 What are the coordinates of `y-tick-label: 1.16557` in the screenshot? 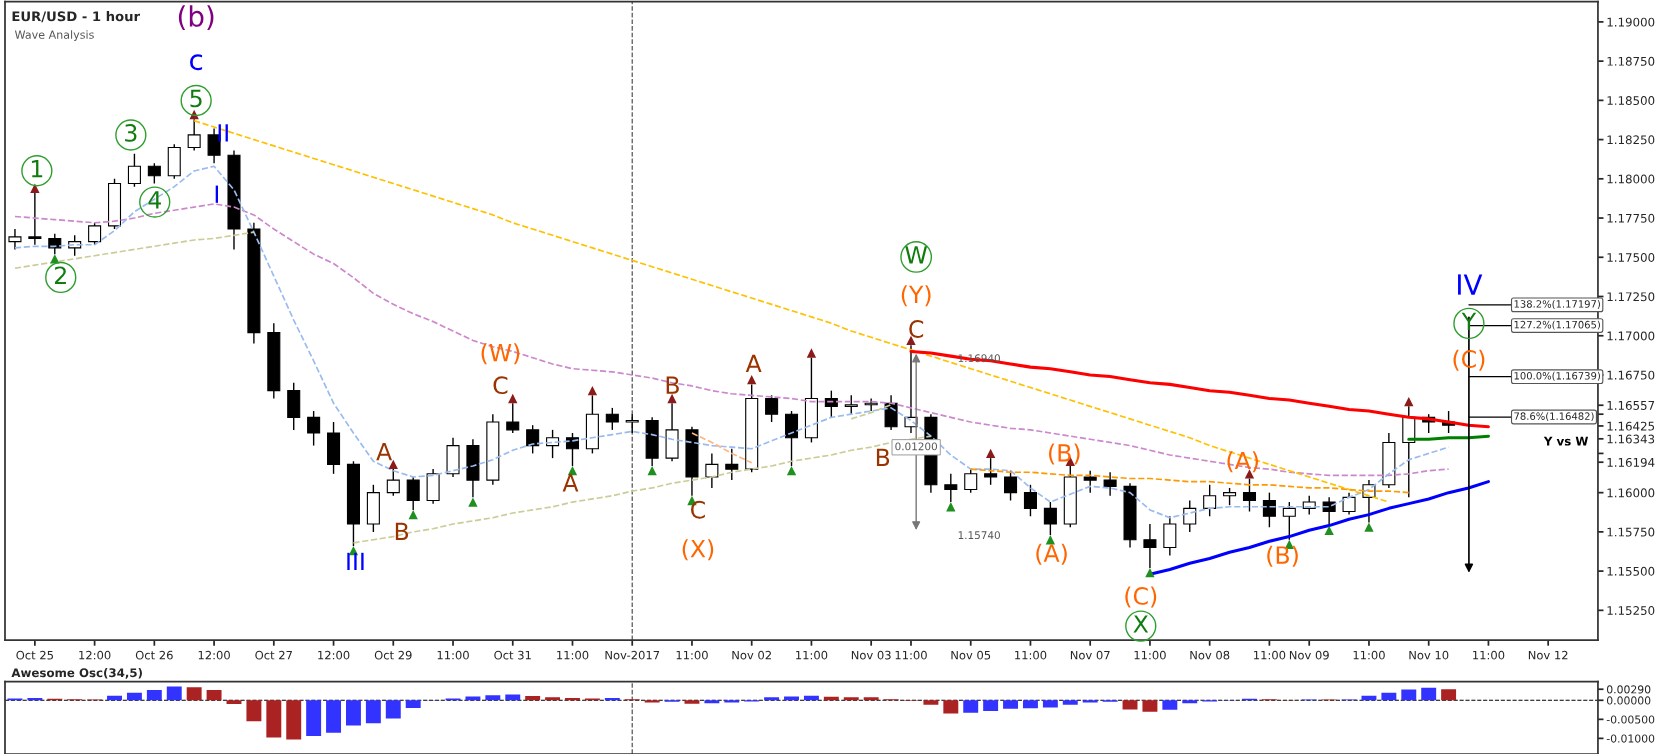 It's located at (1631, 405).